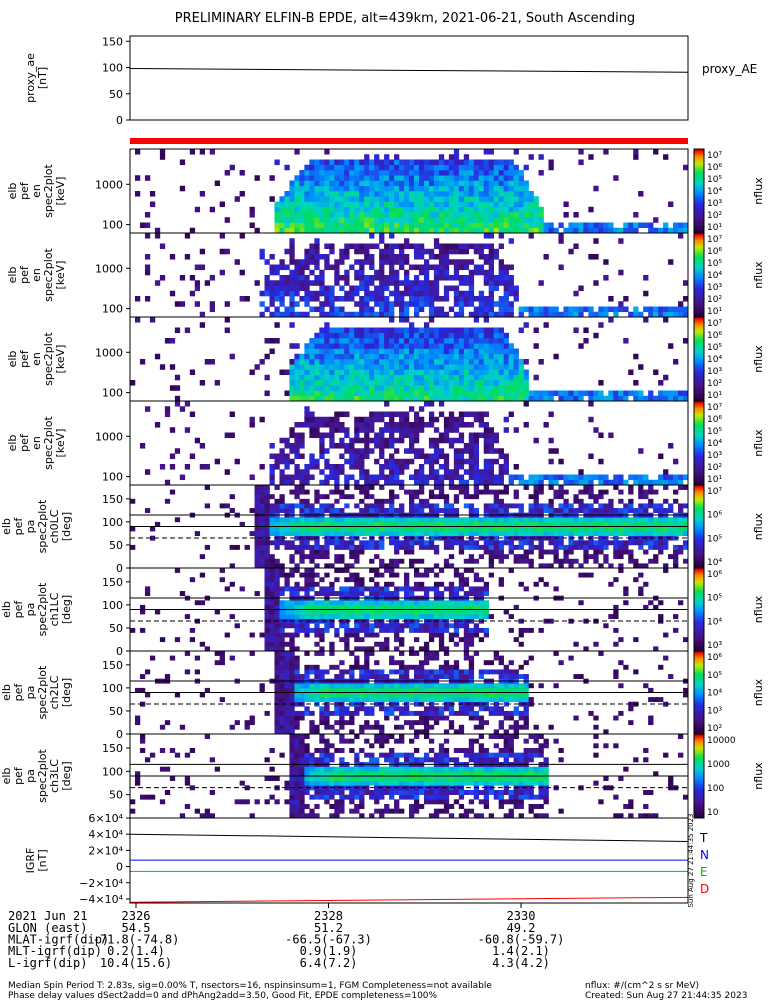  What do you see at coordinates (48, 191) in the screenshot?
I see `y-label-line: spec2plot` at bounding box center [48, 191].